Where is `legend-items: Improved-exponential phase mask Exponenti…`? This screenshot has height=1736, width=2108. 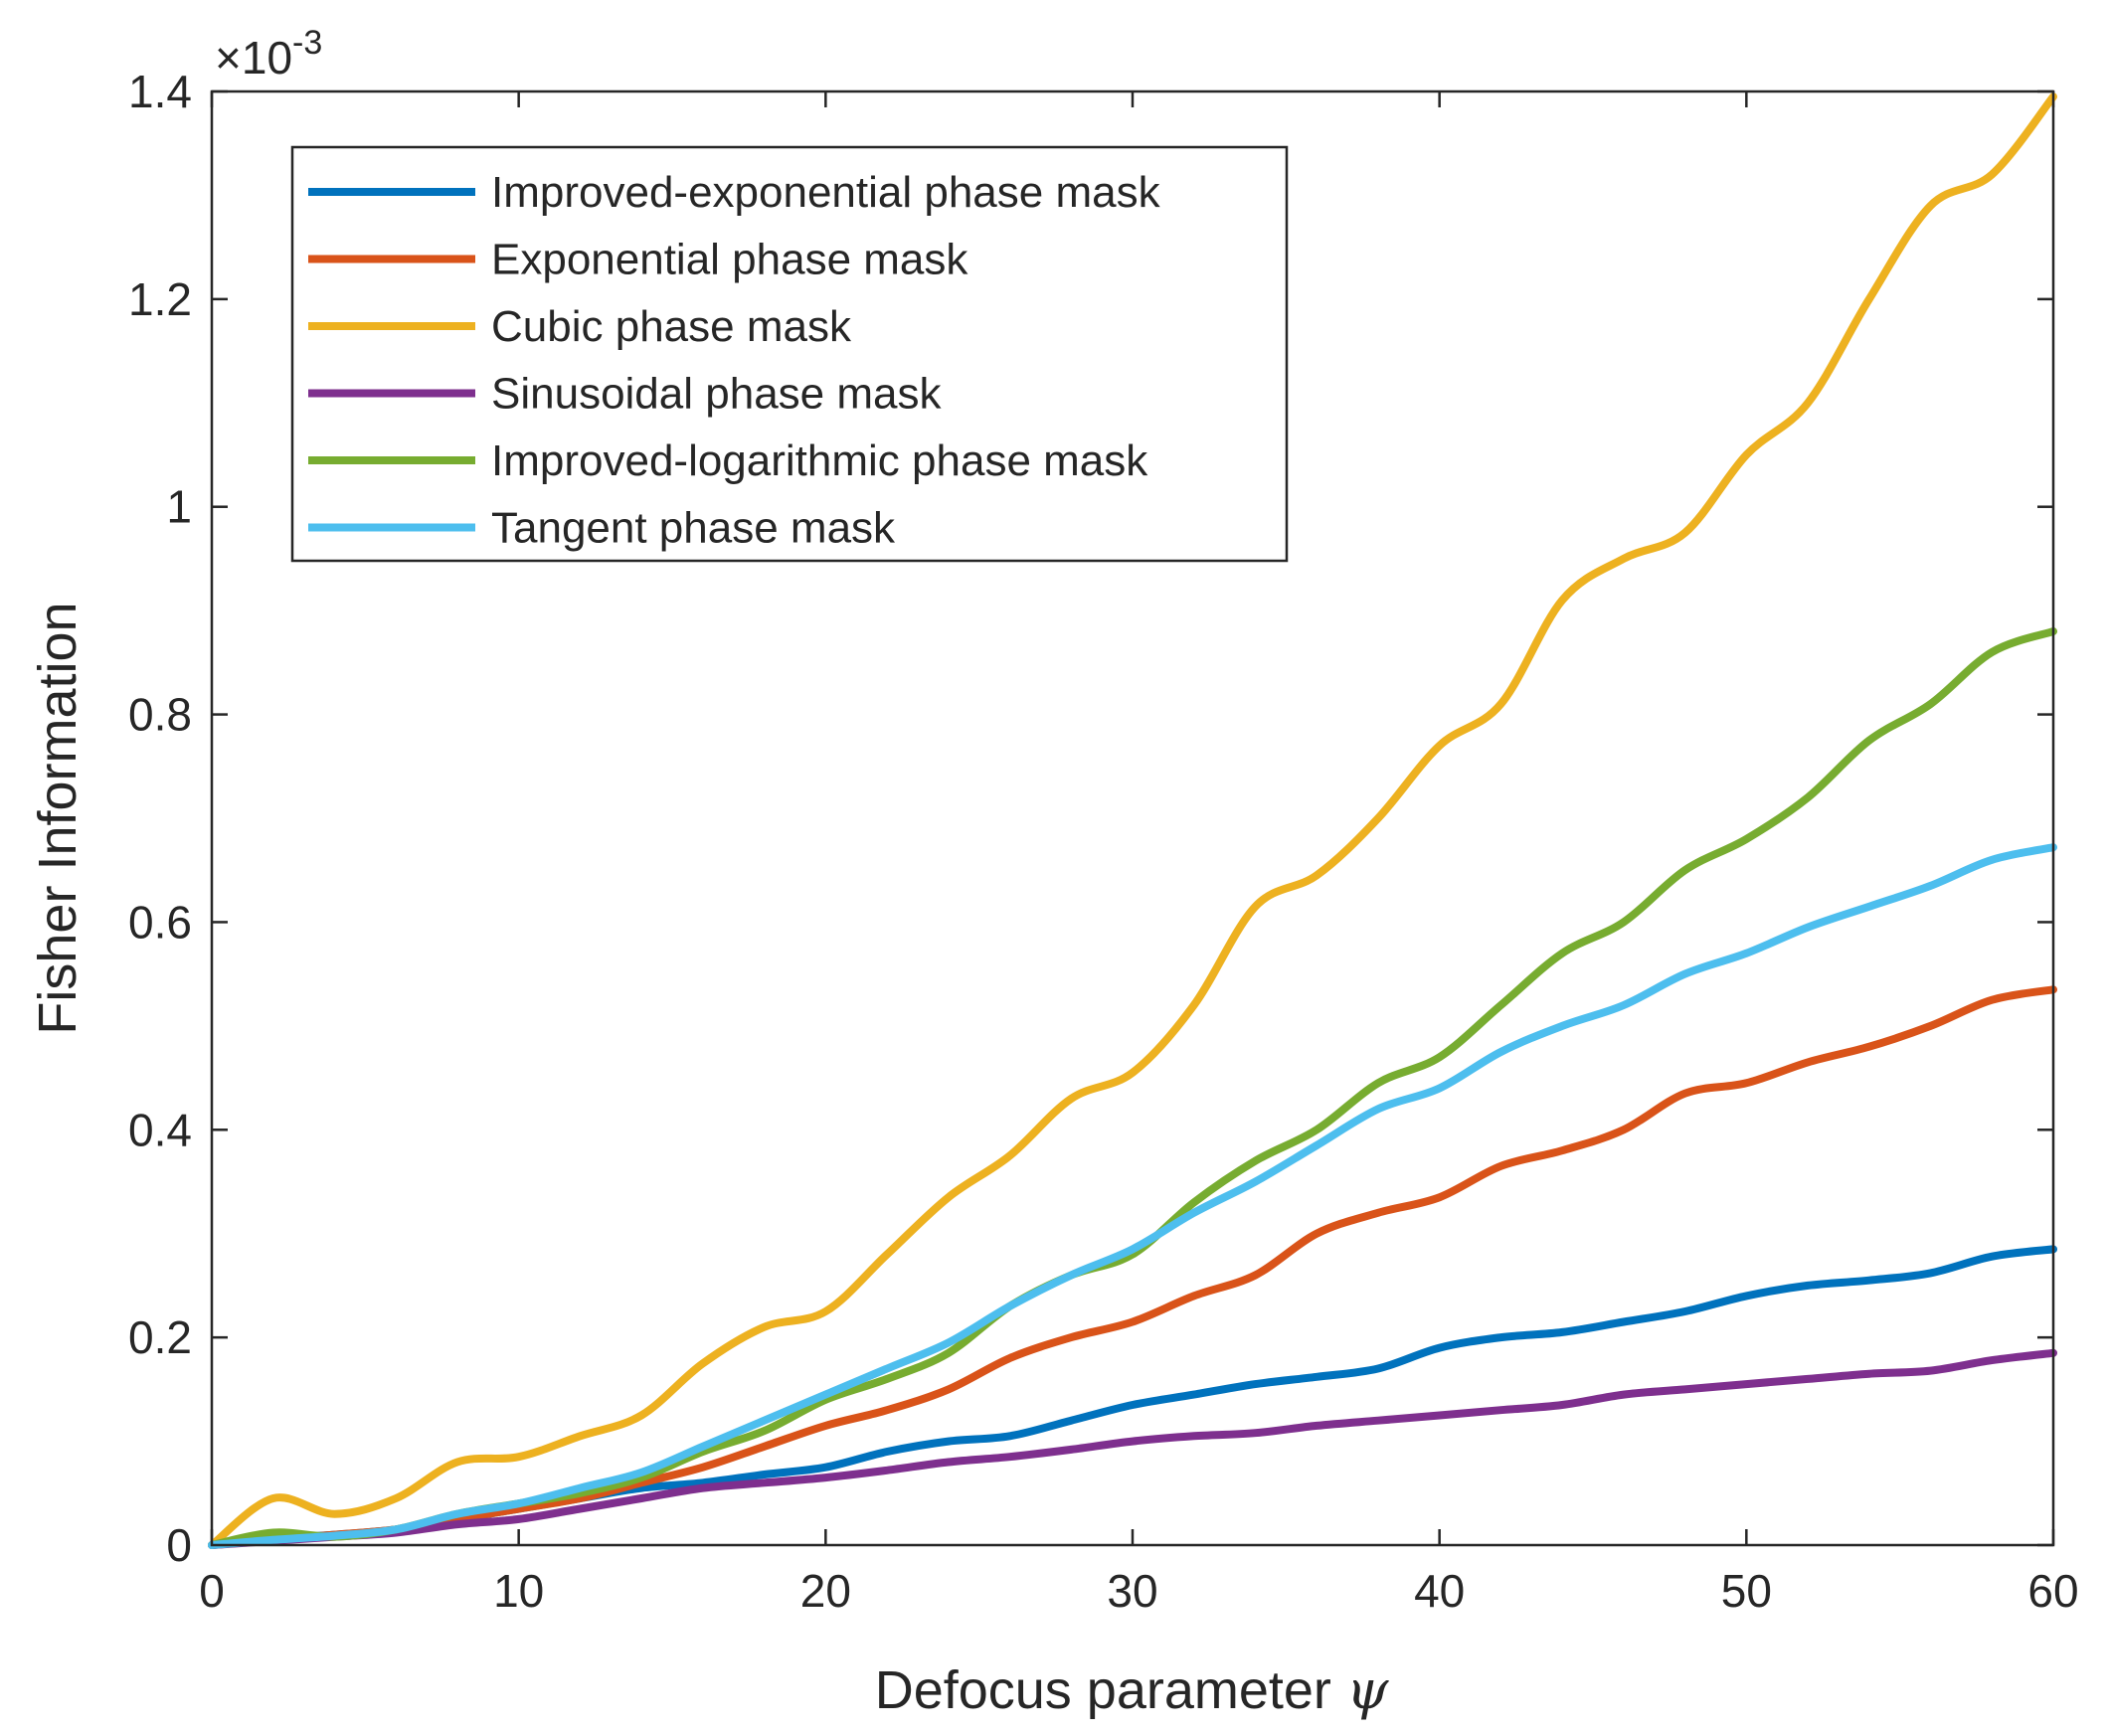
legend-items: Improved-exponential phase mask Exponenti… is located at coordinates (734, 361).